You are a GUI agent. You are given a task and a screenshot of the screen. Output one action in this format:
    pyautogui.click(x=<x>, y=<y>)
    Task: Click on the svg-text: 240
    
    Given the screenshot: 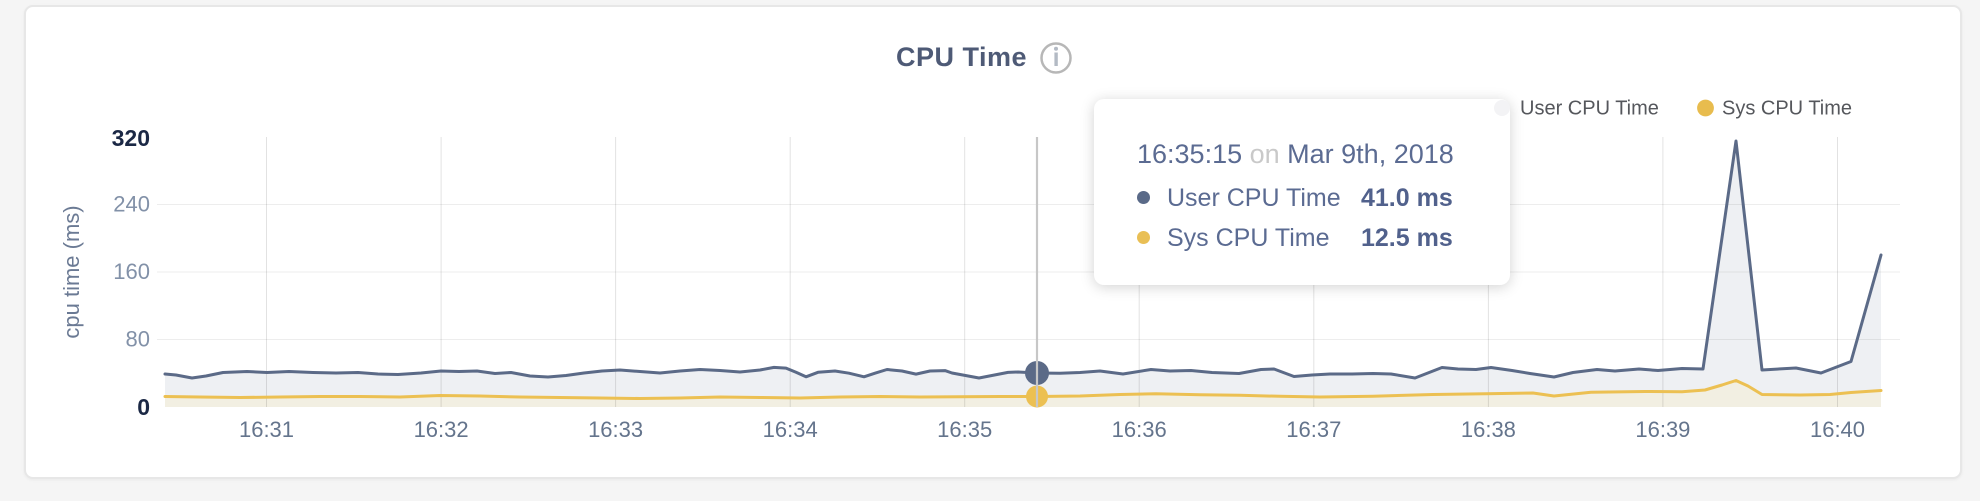 What is the action you would take?
    pyautogui.click(x=131, y=204)
    